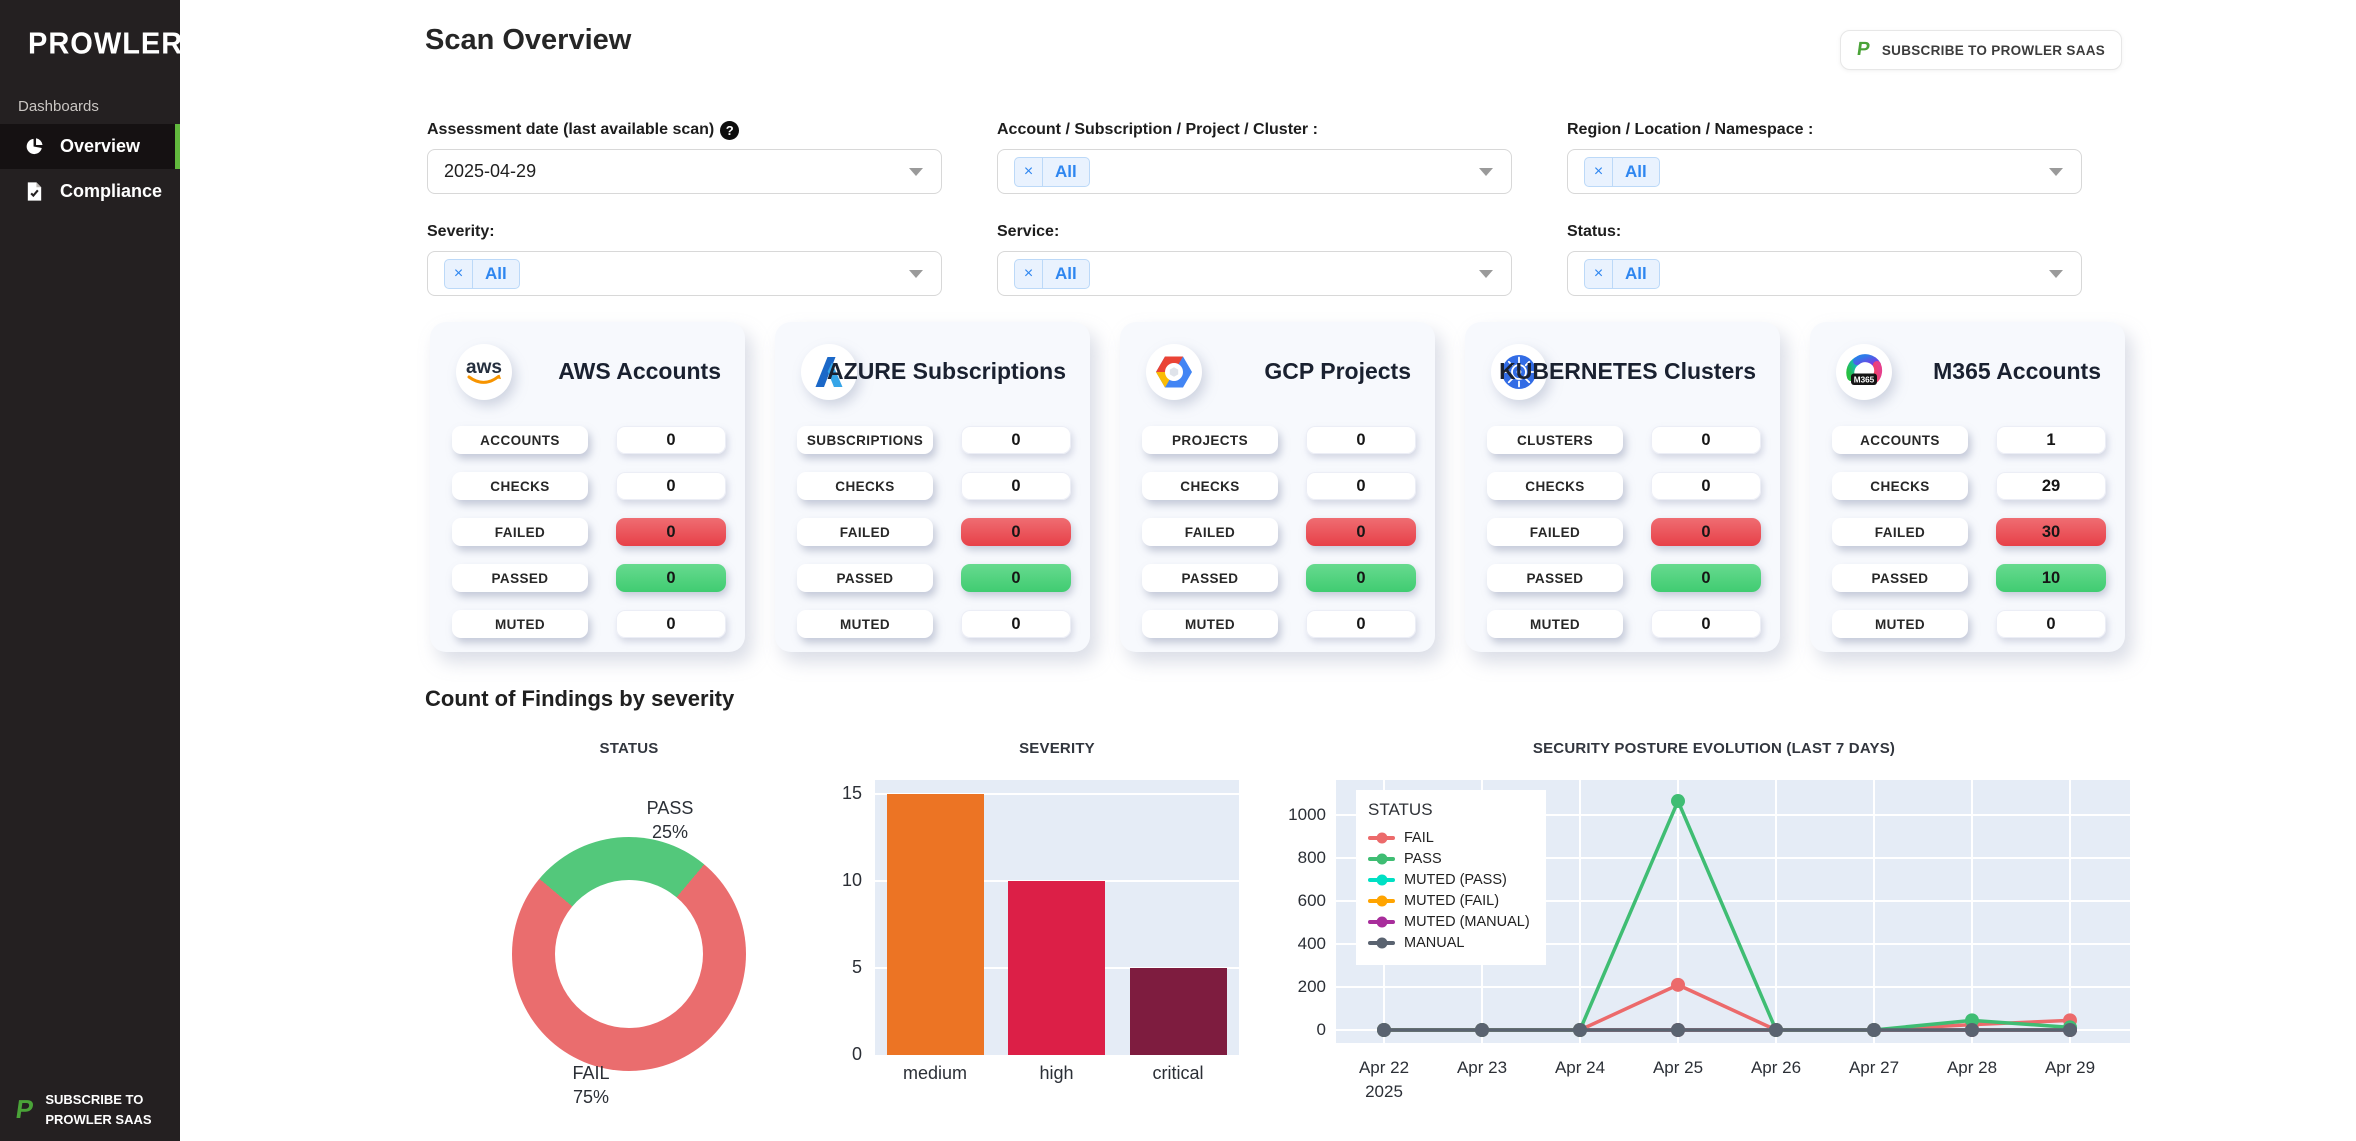 The width and height of the screenshot is (2356, 1141). Describe the element at coordinates (1057, 794) in the screenshot. I see `gridline` at that location.